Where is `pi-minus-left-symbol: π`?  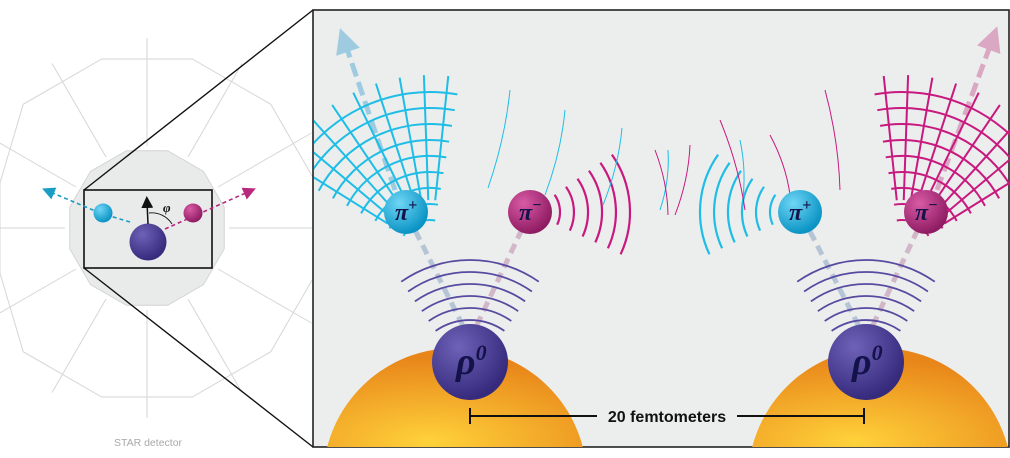
pi-minus-left-symbol: π is located at coordinates (526, 213).